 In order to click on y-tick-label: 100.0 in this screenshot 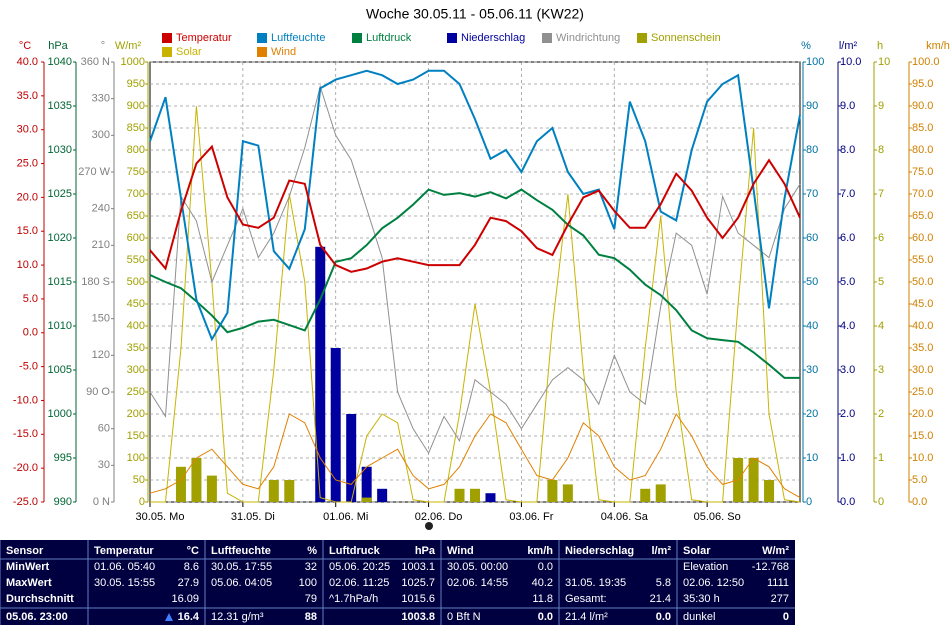, I will do `click(926, 62)`.